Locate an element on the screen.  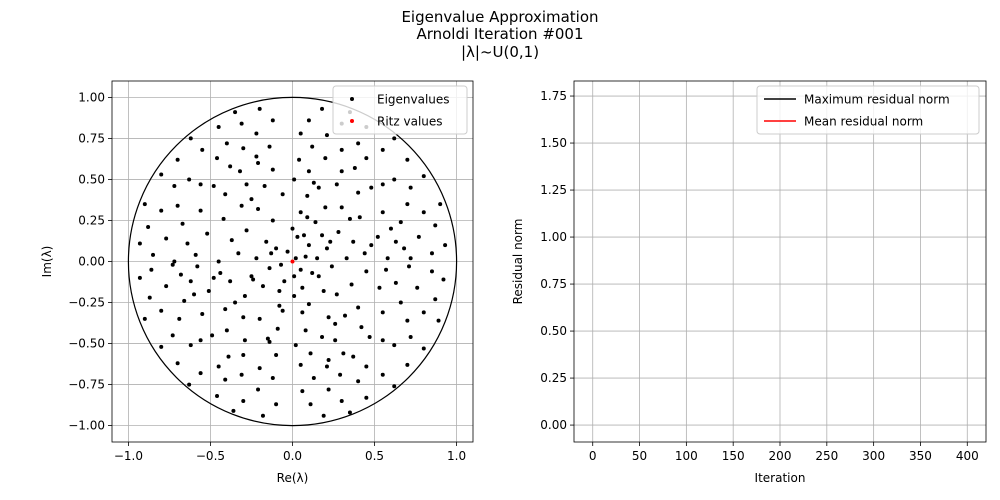
ritz-value-points is located at coordinates (292, 261).